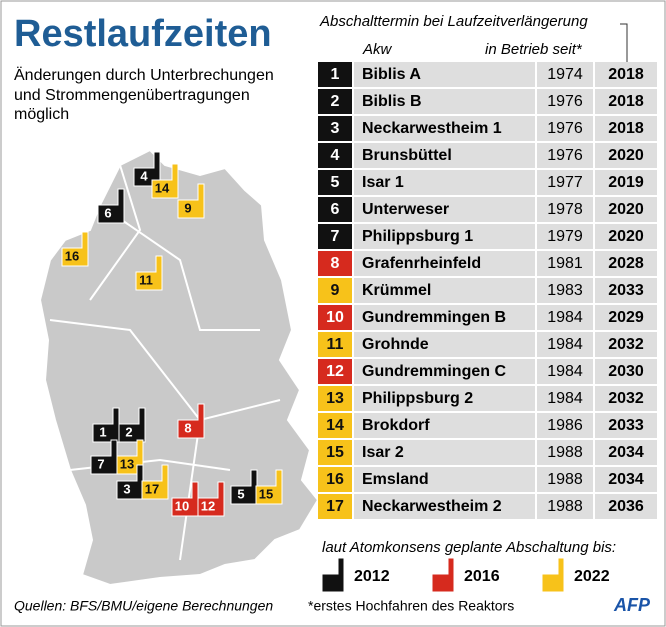  Describe the element at coordinates (335, 101) in the screenshot. I see `row-number: 2` at that location.